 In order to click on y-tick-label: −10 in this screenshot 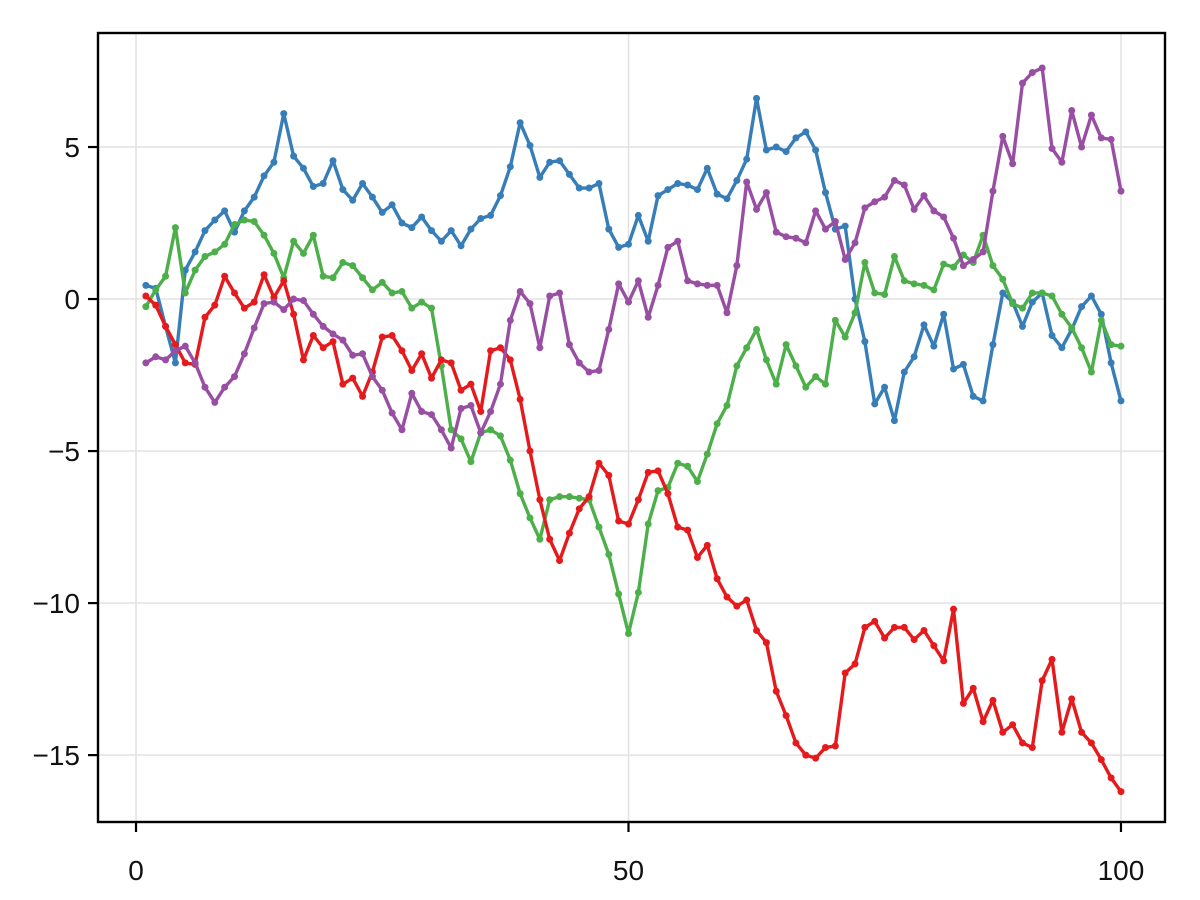, I will do `click(57, 603)`.